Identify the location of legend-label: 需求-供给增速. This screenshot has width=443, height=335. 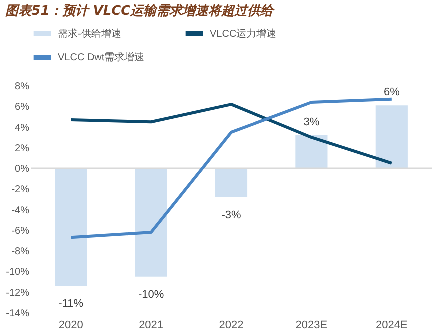
(90, 34).